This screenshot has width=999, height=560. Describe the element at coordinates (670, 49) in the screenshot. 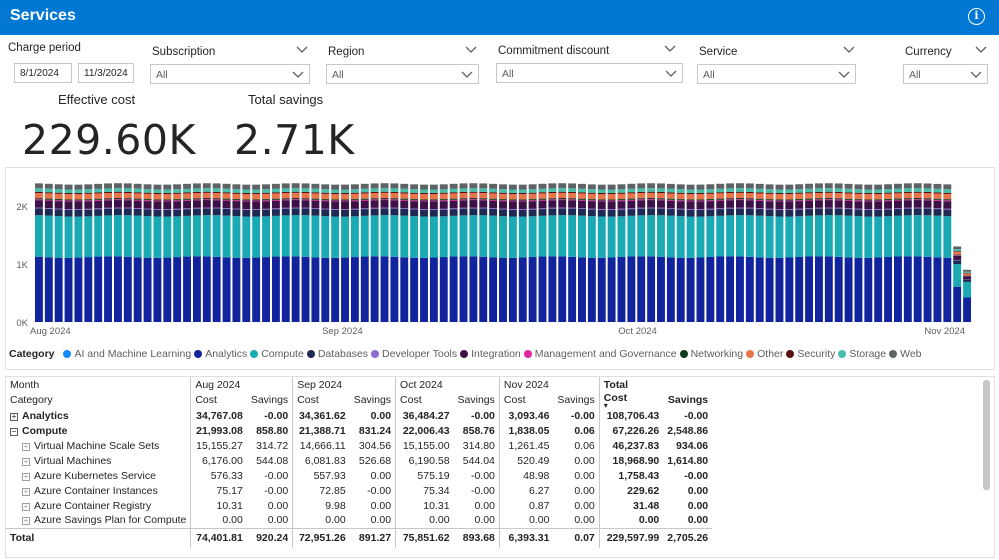

I see `commitment-discount-collapse-chevron-icon` at that location.